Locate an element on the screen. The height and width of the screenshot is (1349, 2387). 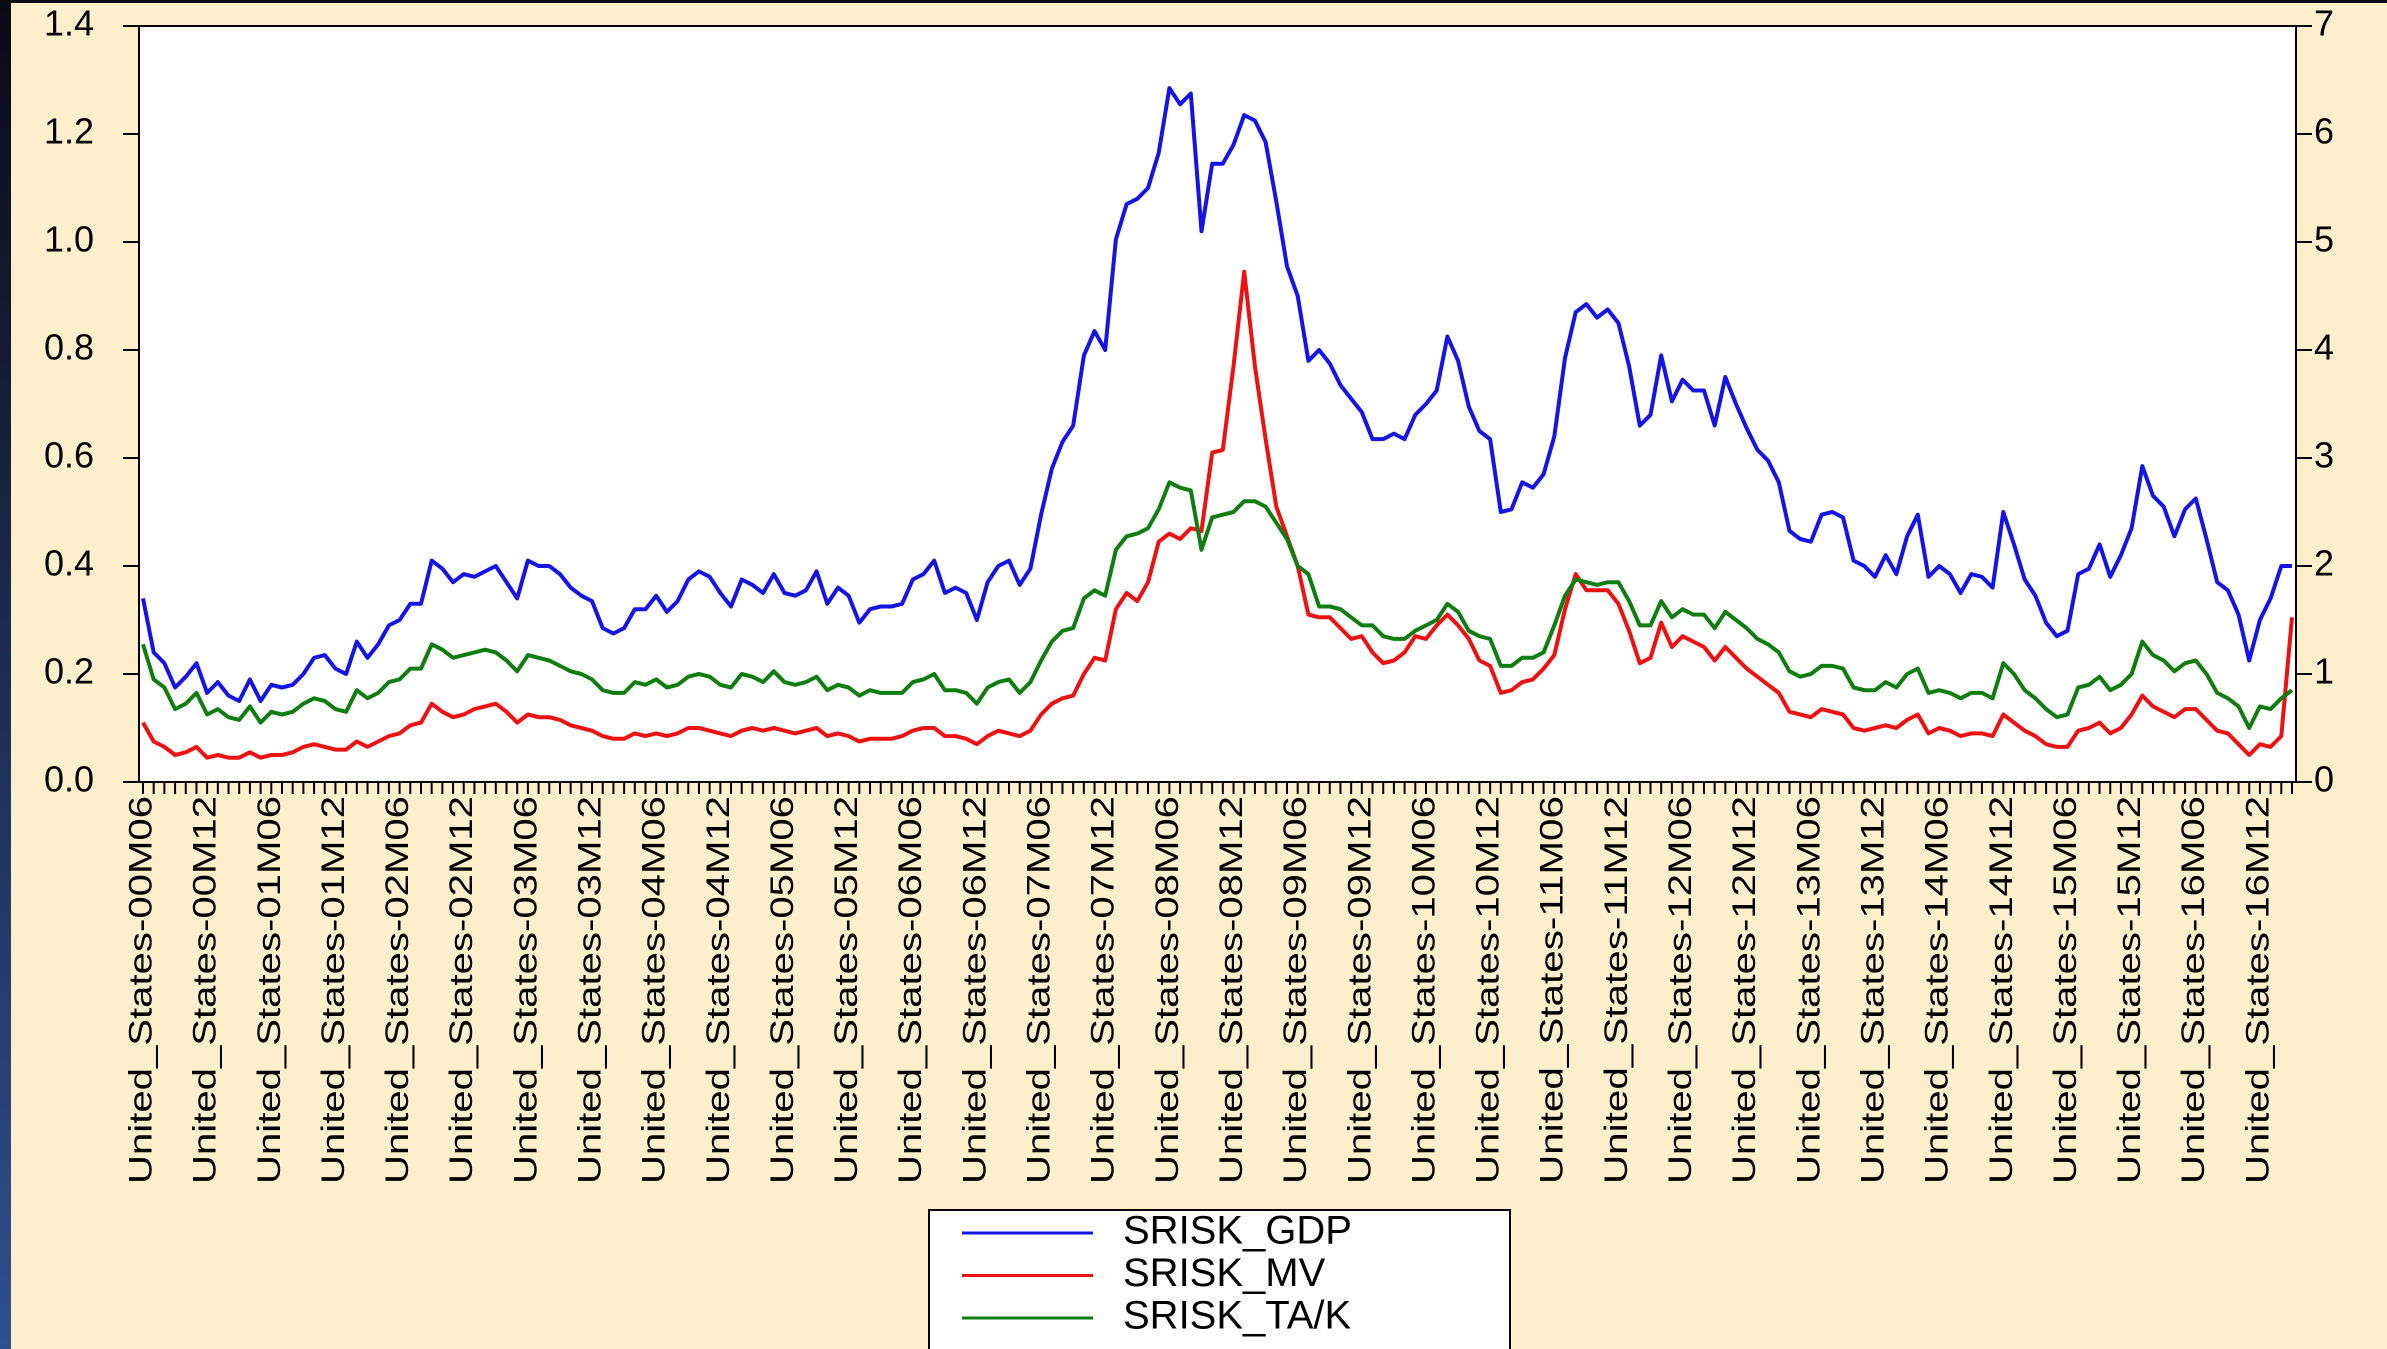
x-tick-label: United_States-03M06 is located at coordinates (525, 990).